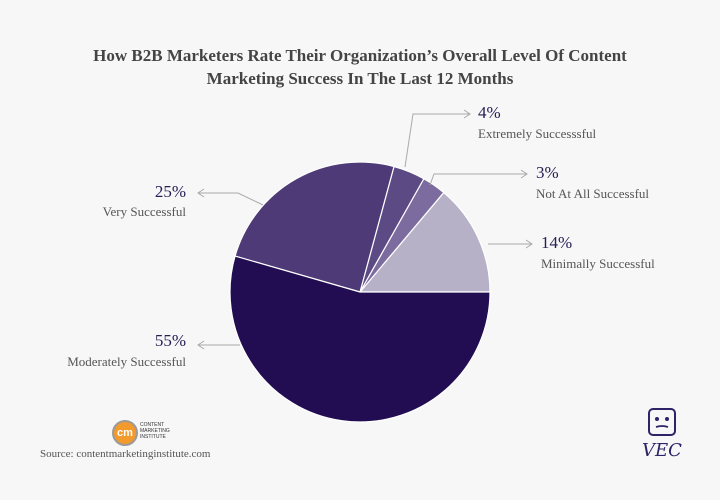 The image size is (720, 500). I want to click on slice-value-label: 4%, so click(489, 112).